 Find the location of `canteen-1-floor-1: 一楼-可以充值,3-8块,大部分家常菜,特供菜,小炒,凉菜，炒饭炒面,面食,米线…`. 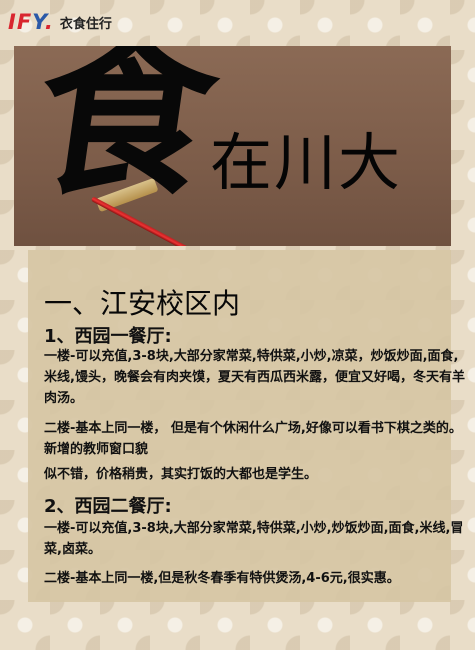

canteen-1-floor-1: 一楼-可以充值,3-8块,大部分家常菜,特供菜,小炒,凉菜，炒饭炒面,面食,米线… is located at coordinates (254, 377).